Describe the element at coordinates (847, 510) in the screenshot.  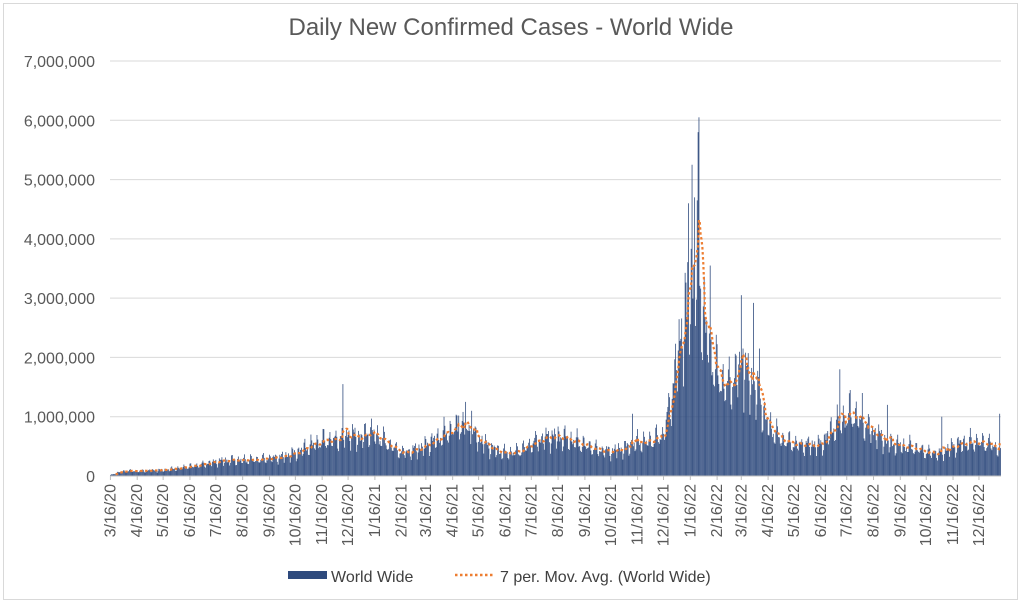
I see `x-tick-label: 7/16/22` at that location.